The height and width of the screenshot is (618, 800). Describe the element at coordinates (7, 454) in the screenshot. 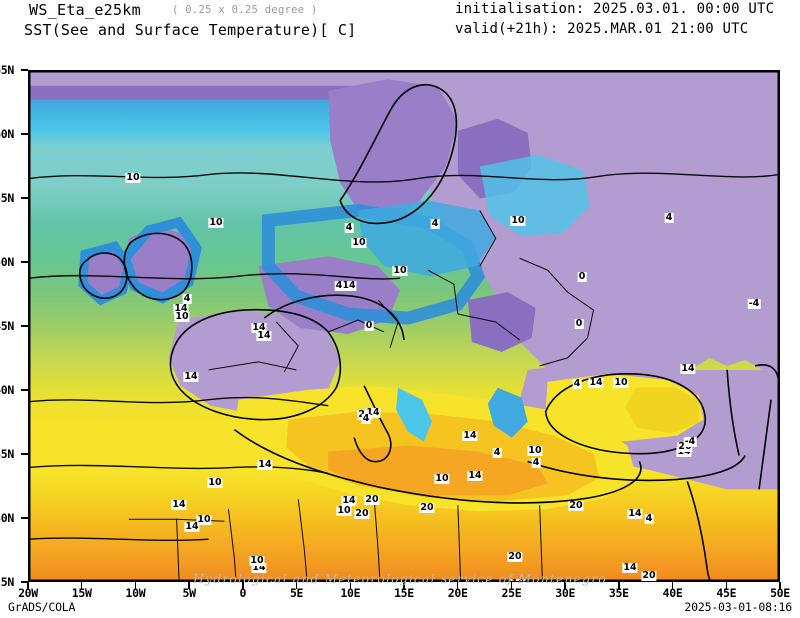

I see `latitude-tick-label: 35N` at that location.